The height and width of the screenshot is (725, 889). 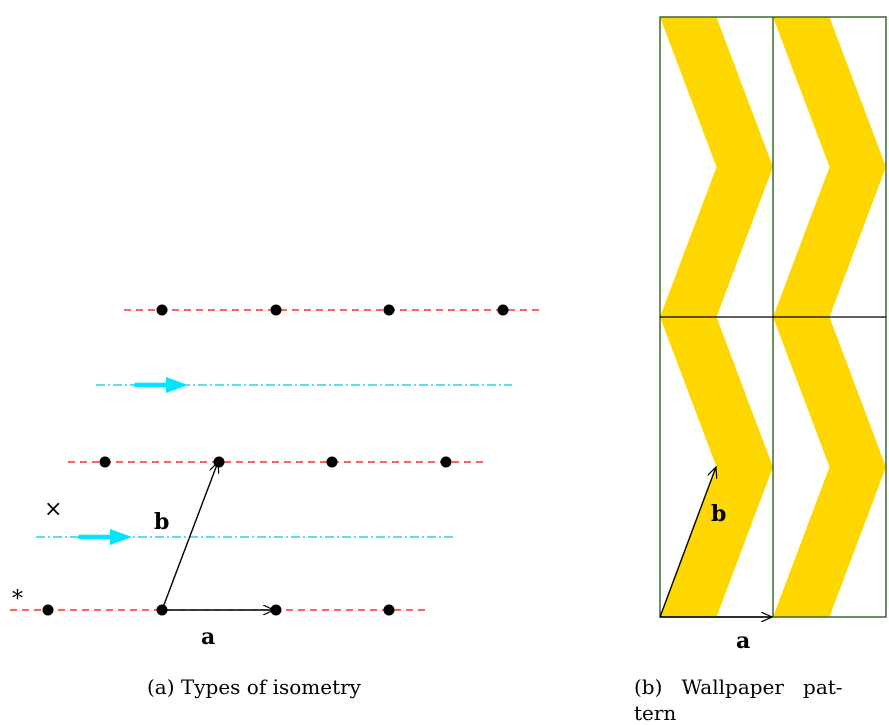 I want to click on caption-b-line2: tern, so click(x=655, y=713).